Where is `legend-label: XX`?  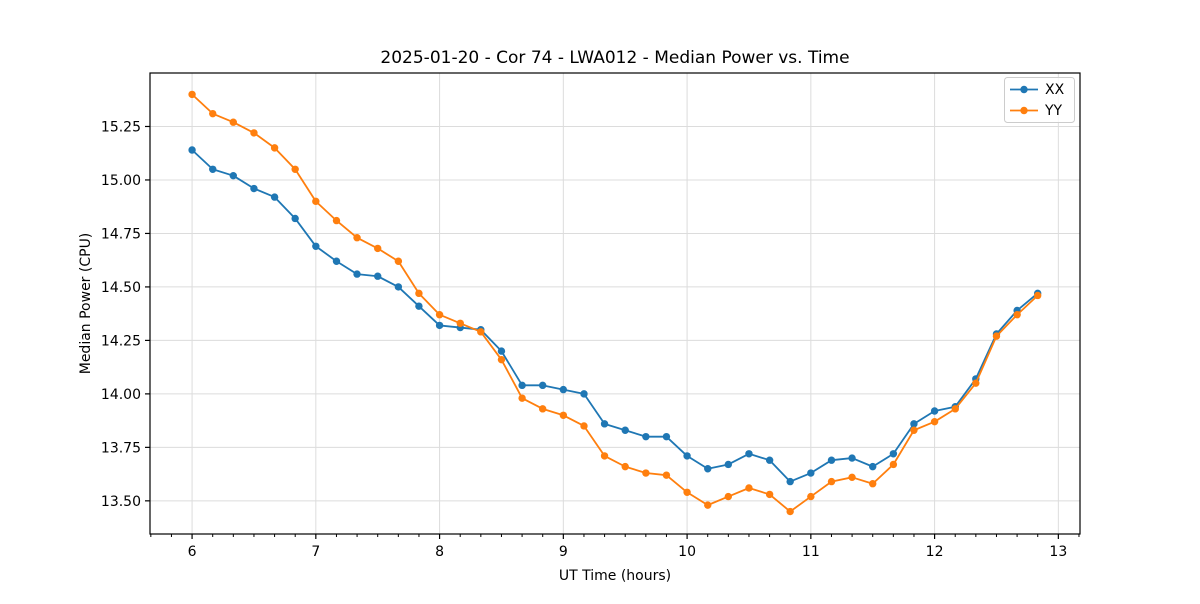
legend-label: XX is located at coordinates (1055, 90).